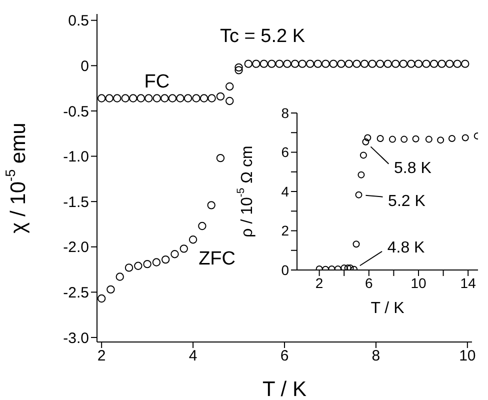  I want to click on y-tick-label: -3.0, so click(76, 338).